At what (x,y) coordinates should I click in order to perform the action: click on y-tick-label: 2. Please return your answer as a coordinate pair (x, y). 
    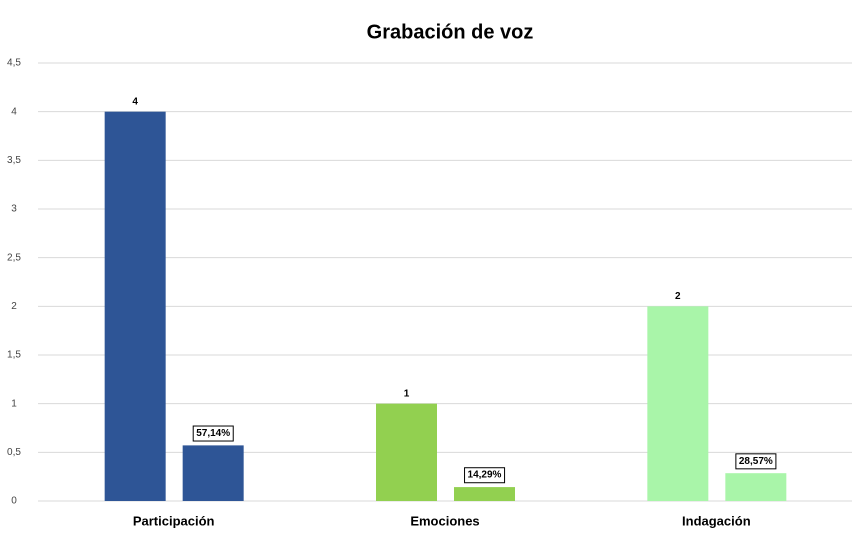
    Looking at the image, I should click on (14, 306).